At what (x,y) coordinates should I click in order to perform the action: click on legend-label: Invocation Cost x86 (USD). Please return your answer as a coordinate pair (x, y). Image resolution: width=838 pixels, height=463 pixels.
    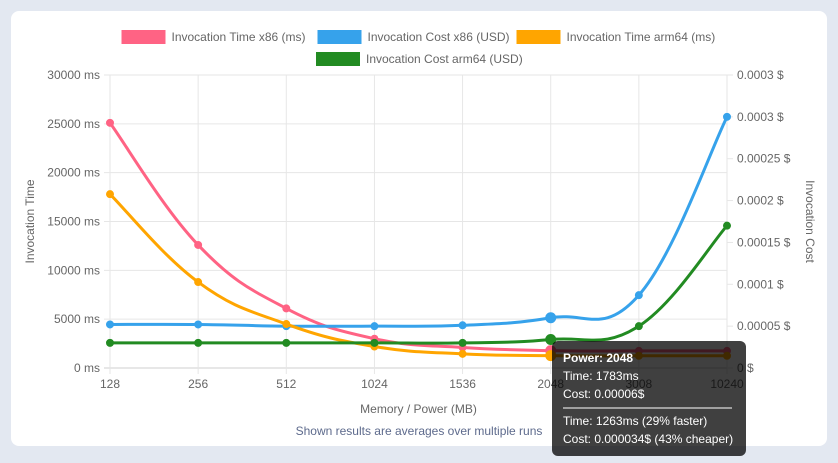
    Looking at the image, I should click on (439, 37).